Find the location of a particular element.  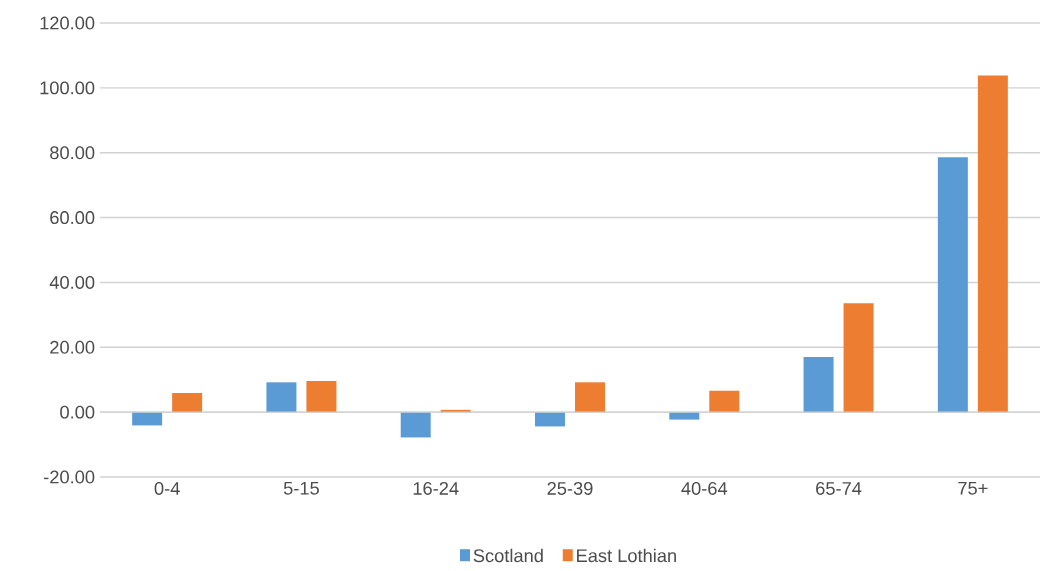

y-tick-label: 60.00 is located at coordinates (72, 218).